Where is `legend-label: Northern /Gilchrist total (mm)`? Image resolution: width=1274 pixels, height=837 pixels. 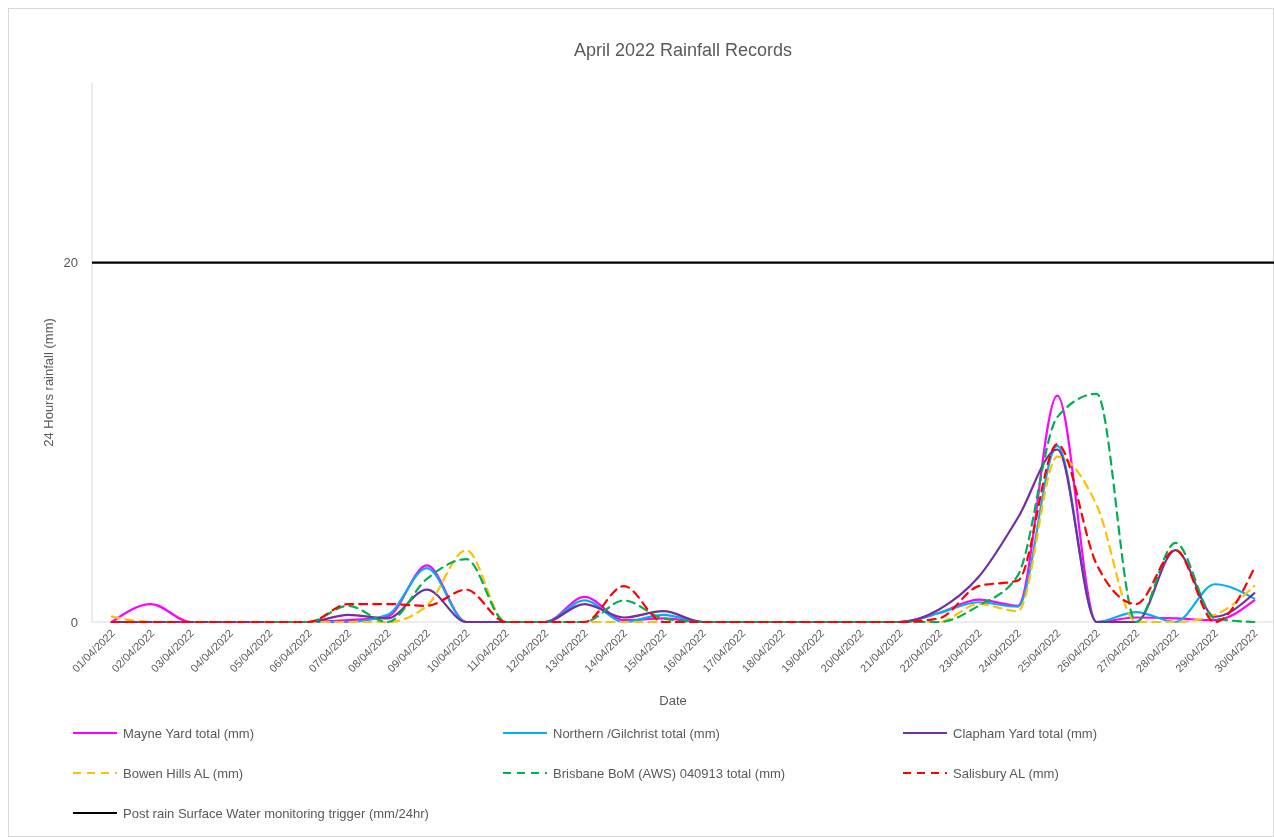
legend-label: Northern /Gilchrist total (mm) is located at coordinates (636, 733).